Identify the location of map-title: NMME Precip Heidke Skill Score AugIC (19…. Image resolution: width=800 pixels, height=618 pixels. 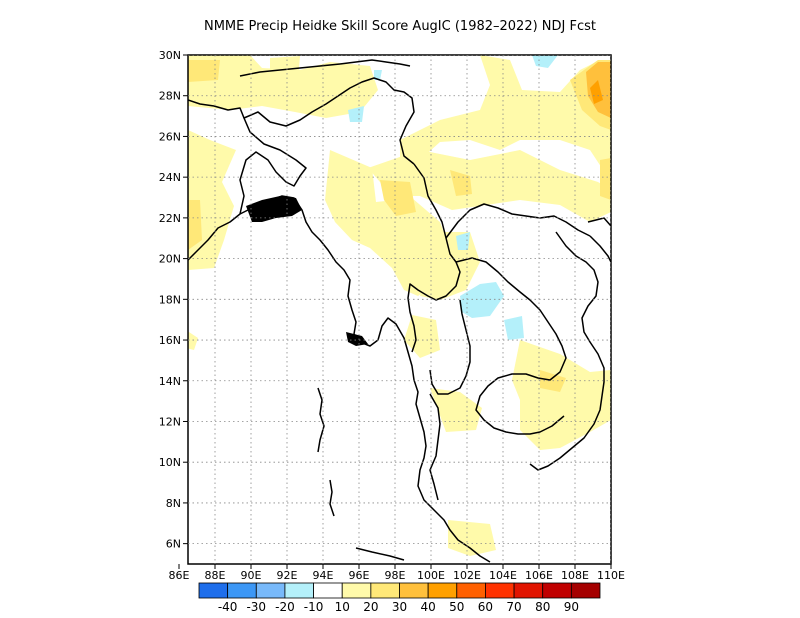
(399, 26).